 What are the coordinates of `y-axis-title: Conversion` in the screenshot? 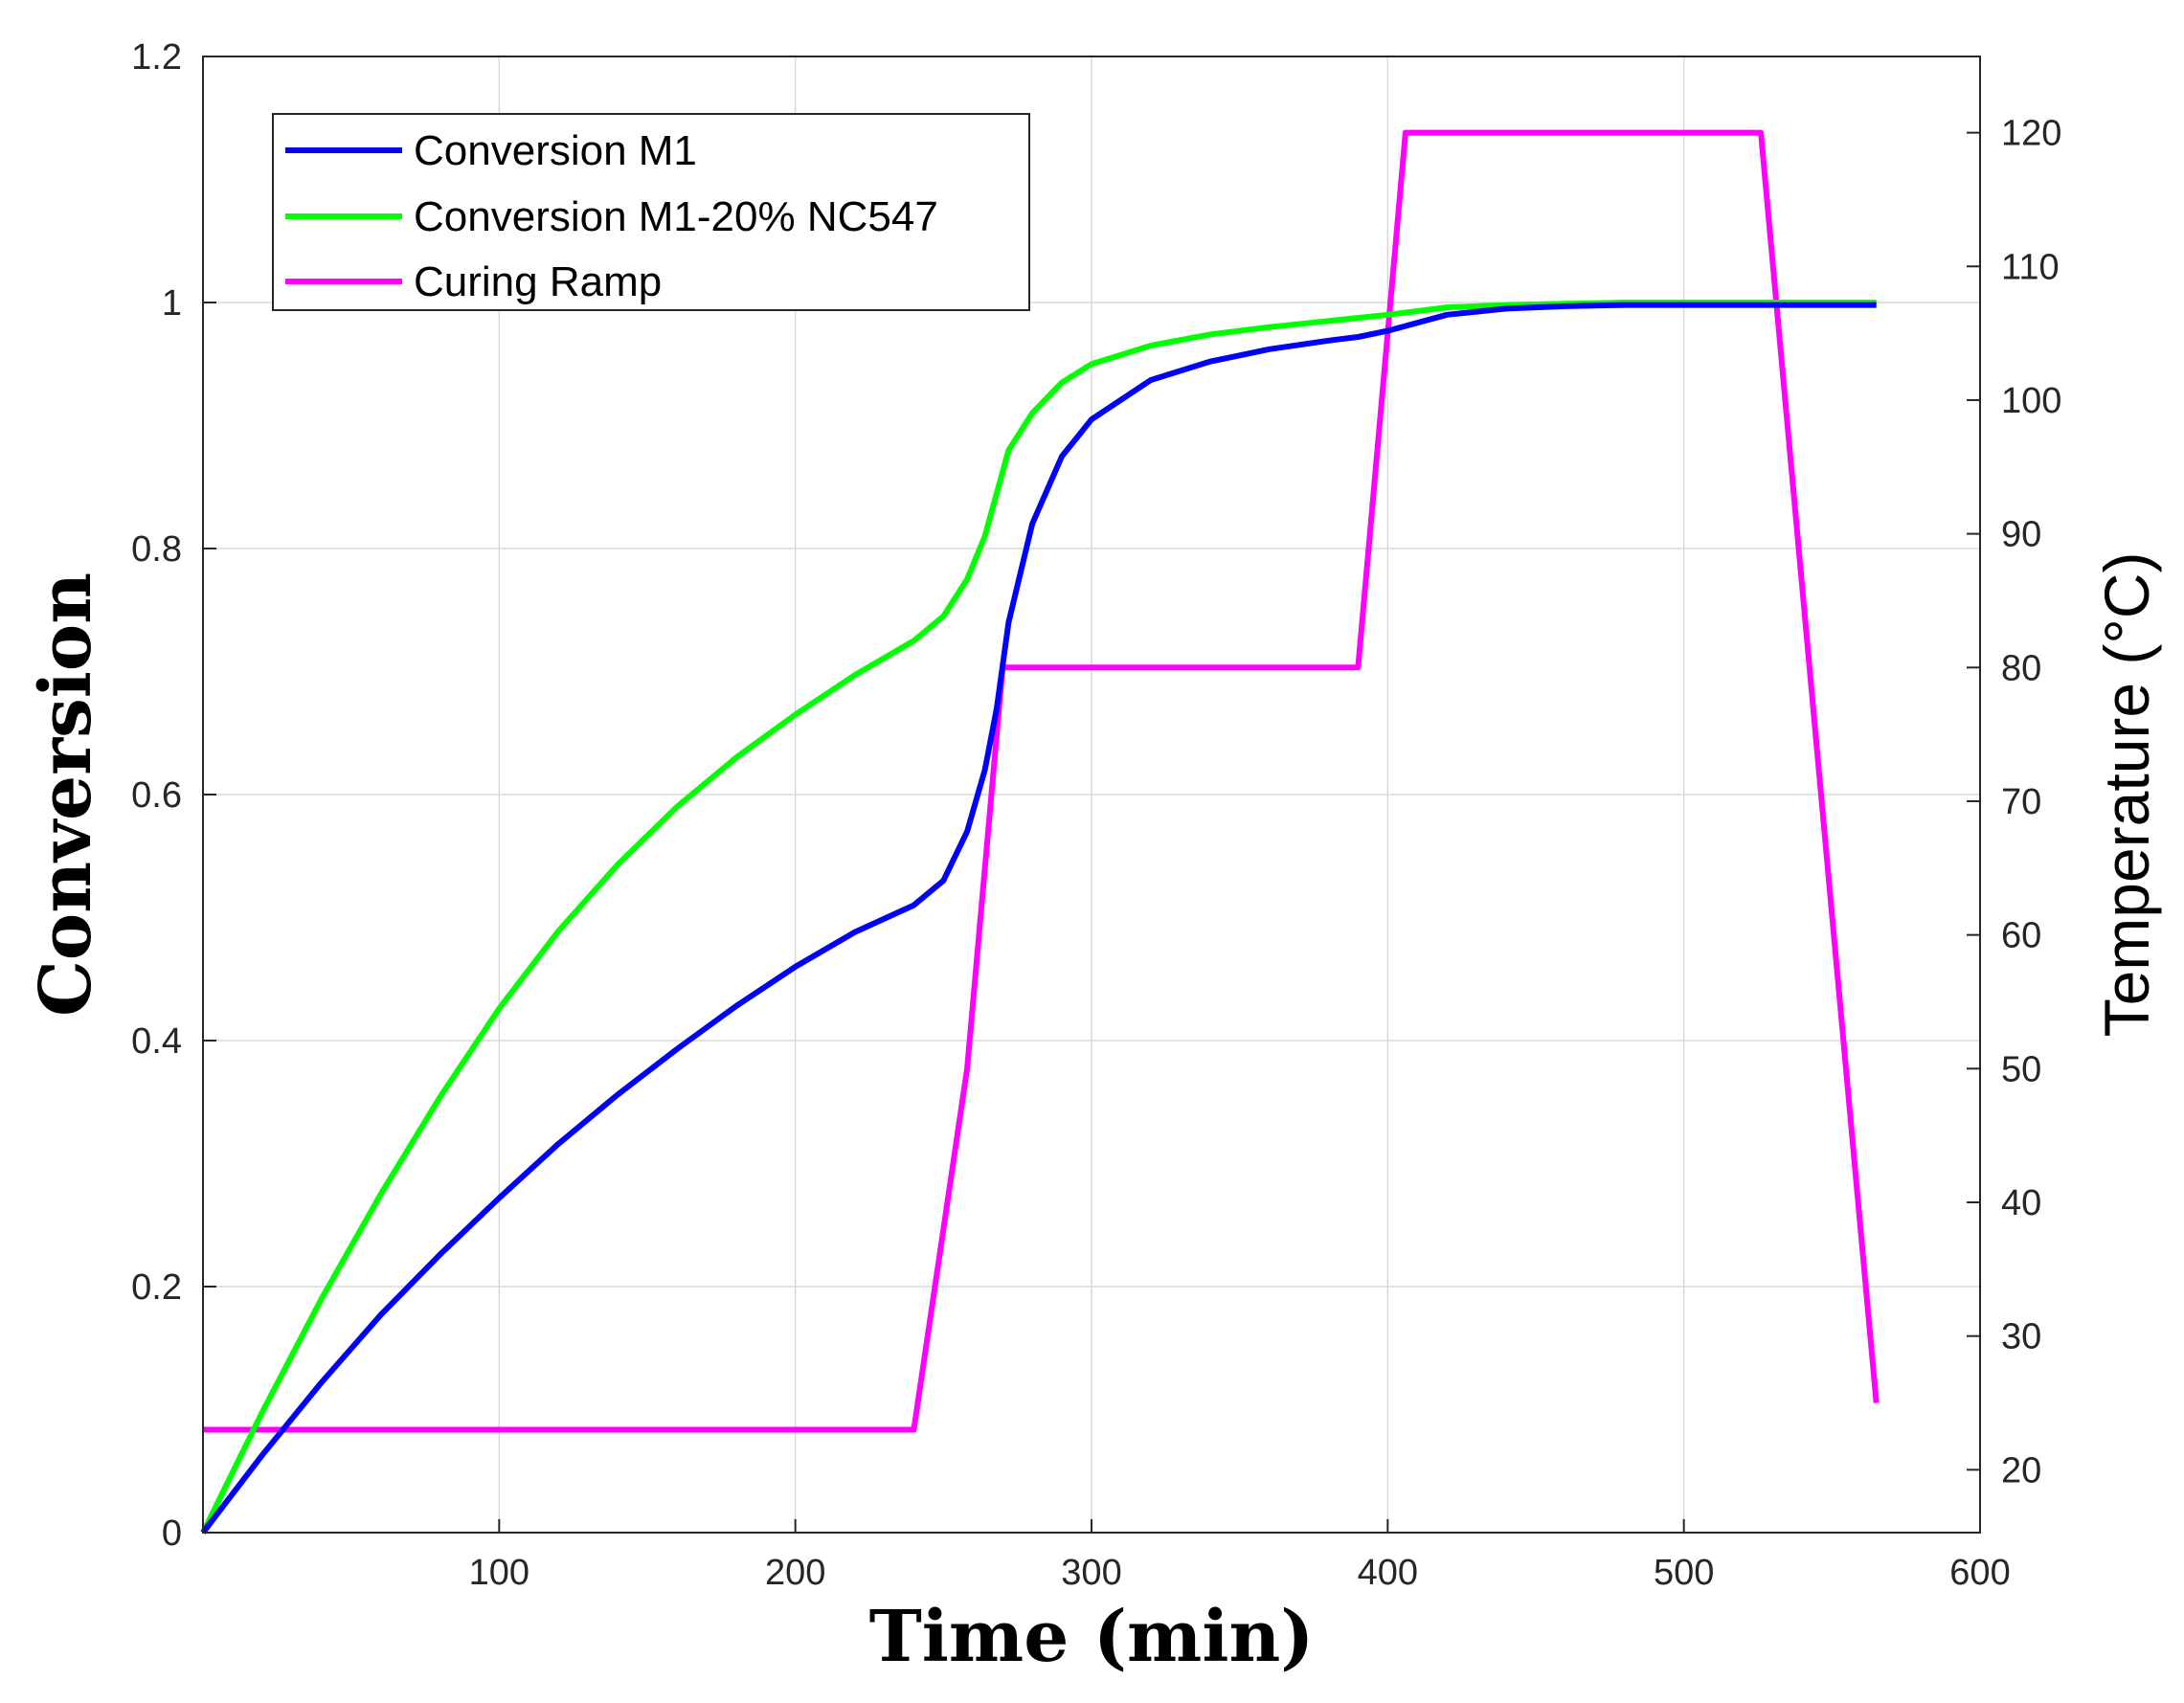 It's located at (66, 794).